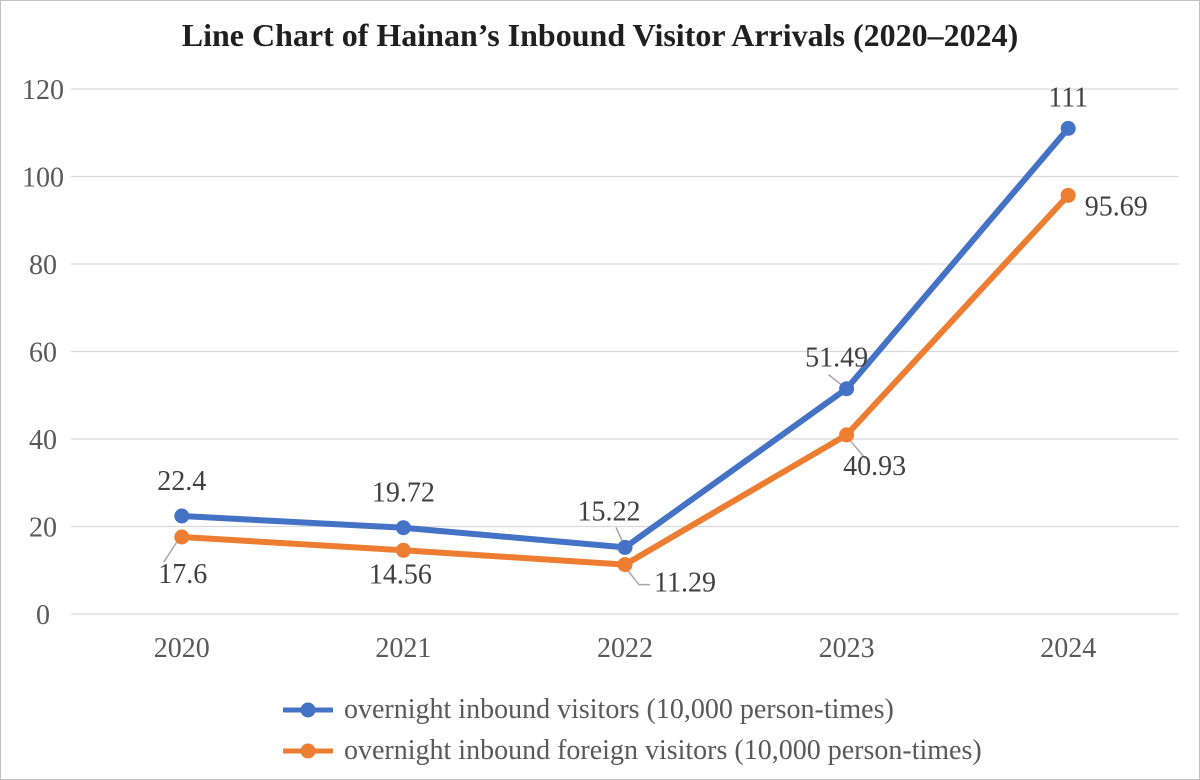 This screenshot has width=1200, height=780. I want to click on data-label: 19.72, so click(403, 493).